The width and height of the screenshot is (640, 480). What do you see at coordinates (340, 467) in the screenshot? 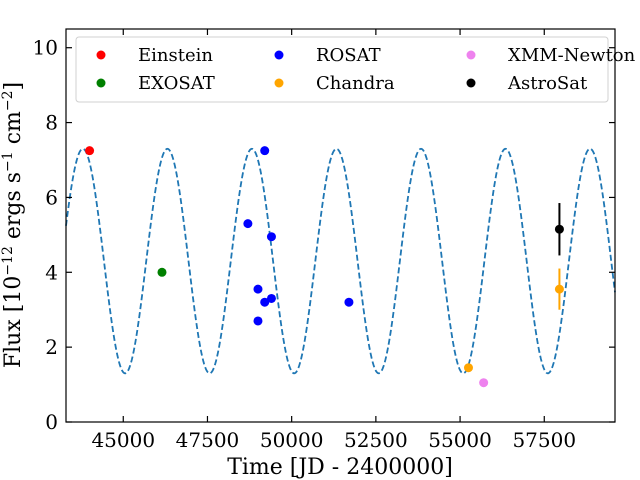
I see `x-axis-label: Time [JD - 2400000]` at bounding box center [340, 467].